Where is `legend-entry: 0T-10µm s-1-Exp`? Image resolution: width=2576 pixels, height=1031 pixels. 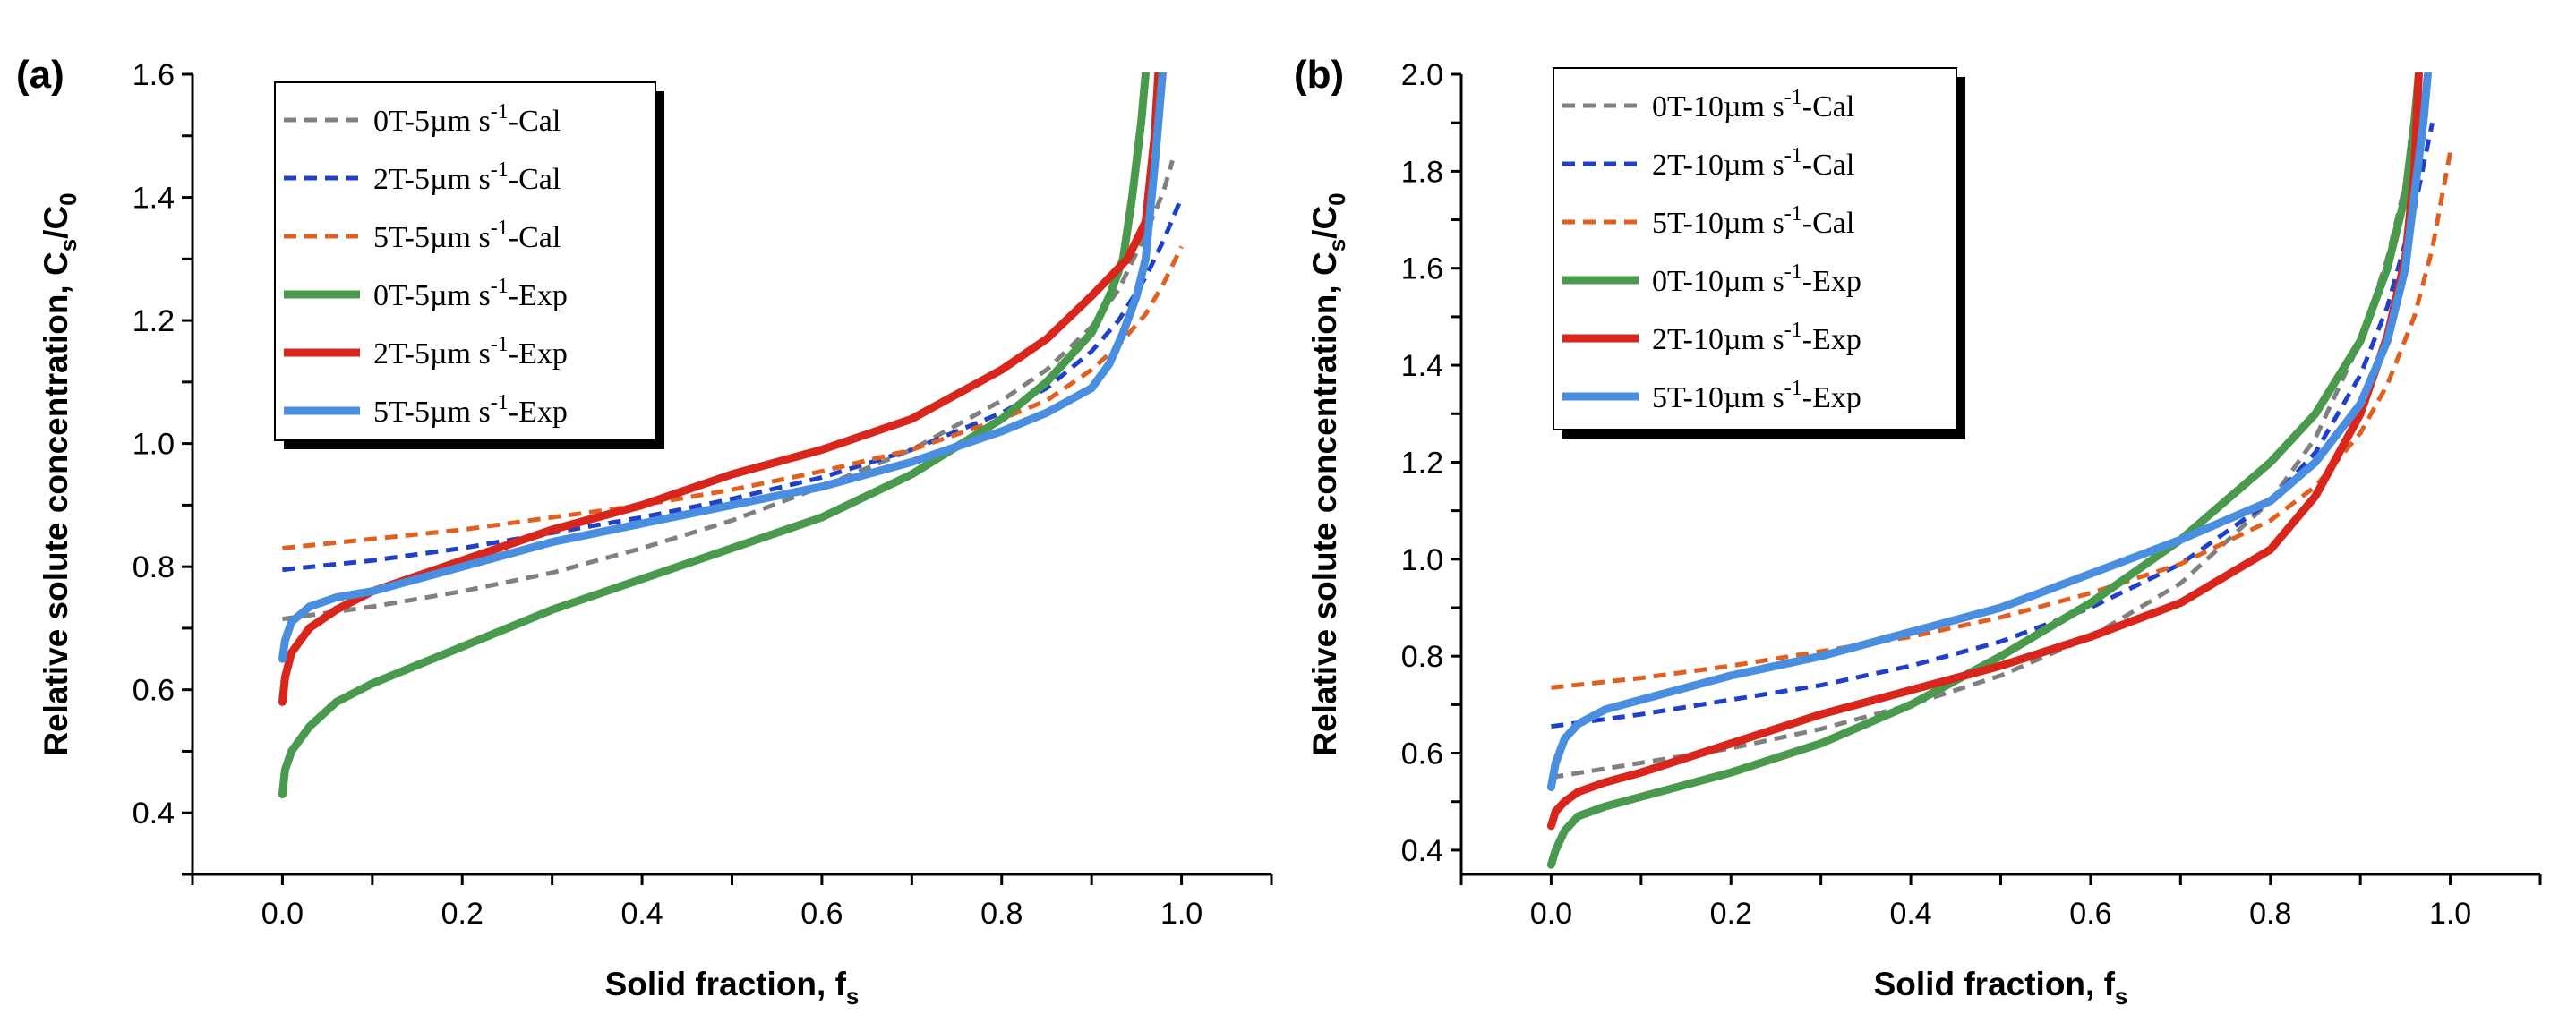
legend-entry: 0T-10µm s-1-Exp is located at coordinates (1757, 279).